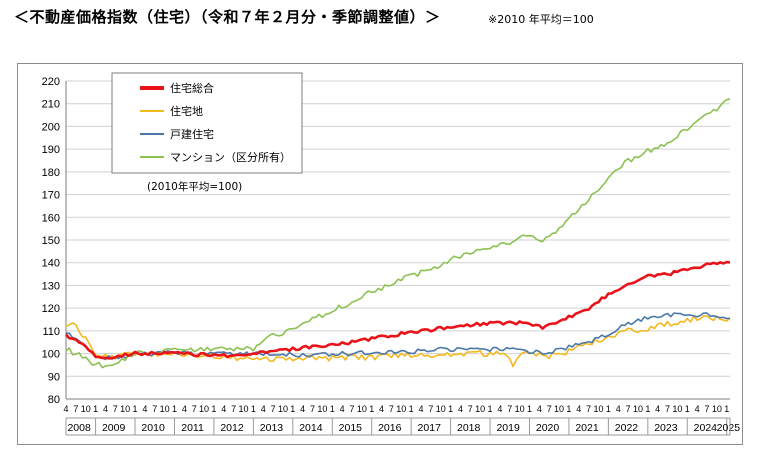 This screenshot has height=459, width=778. What do you see at coordinates (51, 286) in the screenshot?
I see `y-tick-label: 130` at bounding box center [51, 286].